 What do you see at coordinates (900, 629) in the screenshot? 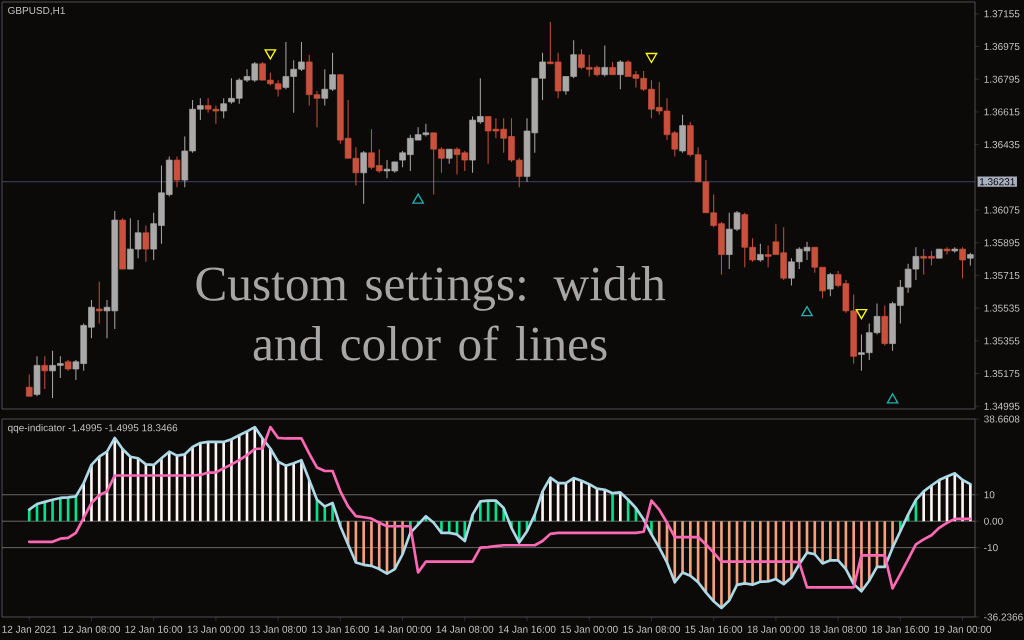
I see `x-tick-label: 18 Jan 16:00` at bounding box center [900, 629].